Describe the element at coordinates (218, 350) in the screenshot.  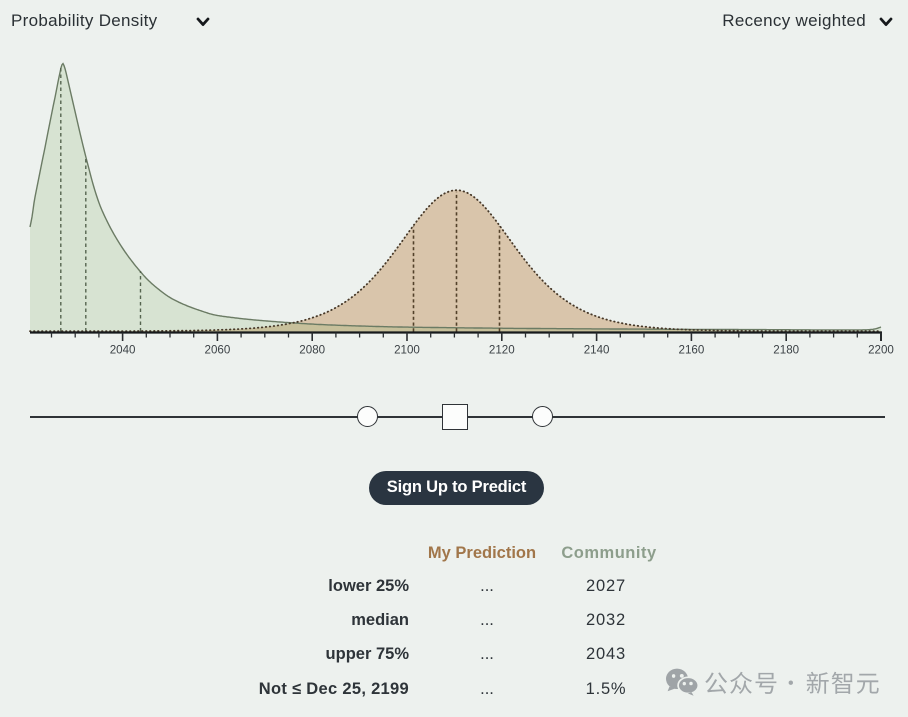
I see `svg-text: 2060` at that location.